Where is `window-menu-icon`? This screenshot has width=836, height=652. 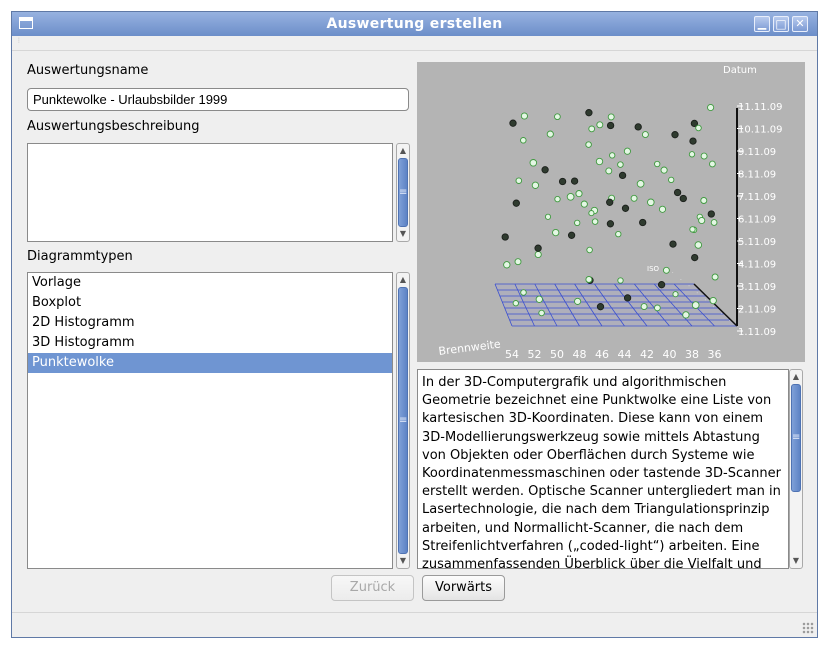
window-menu-icon is located at coordinates (26, 23).